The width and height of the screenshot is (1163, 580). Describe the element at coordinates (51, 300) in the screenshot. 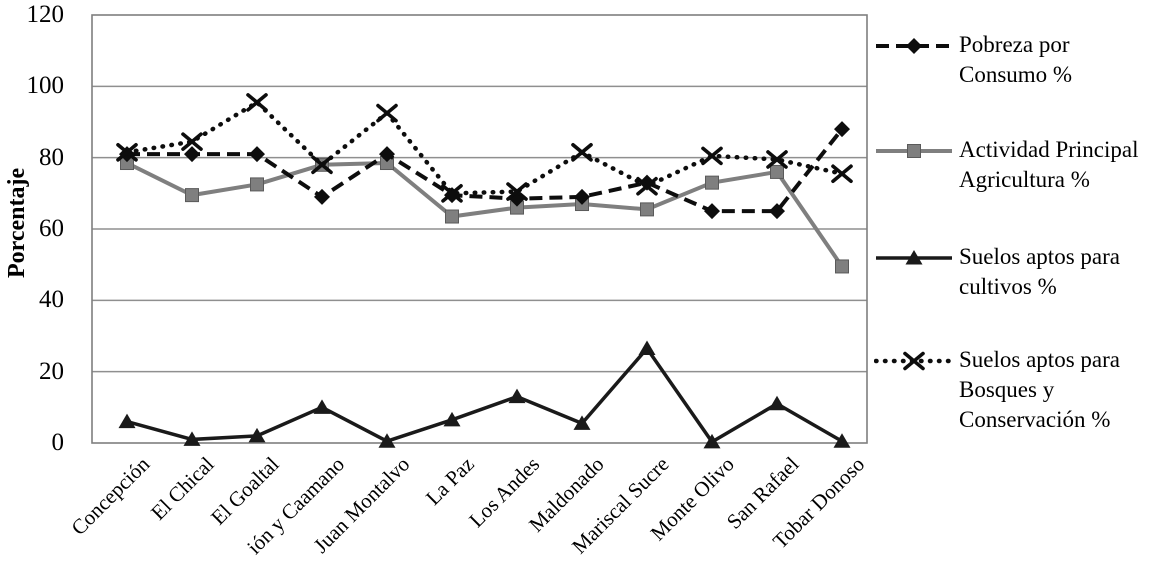

I see `y-tick-label: 40` at that location.